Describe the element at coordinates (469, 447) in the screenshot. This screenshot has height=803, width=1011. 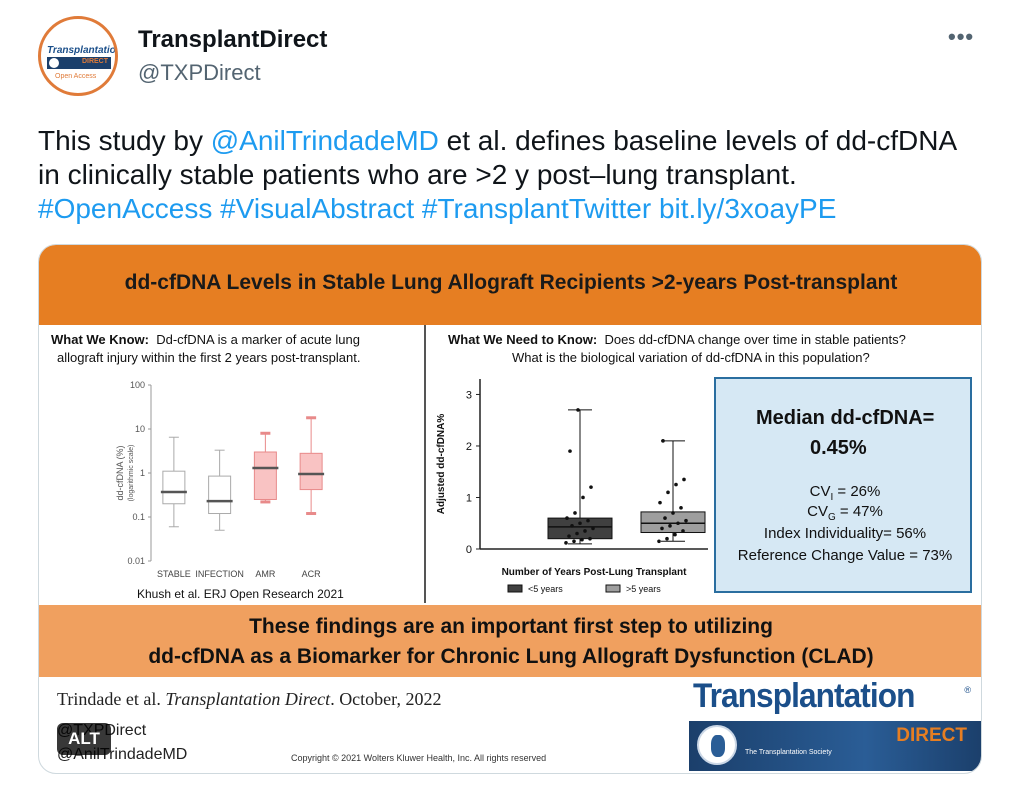
I see `y-tick-label: 2` at that location.